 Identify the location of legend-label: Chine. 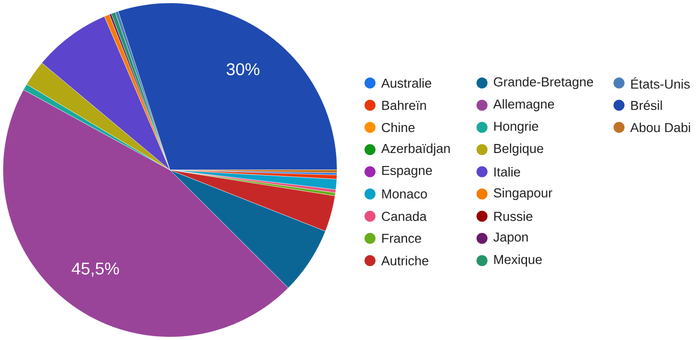
(398, 127).